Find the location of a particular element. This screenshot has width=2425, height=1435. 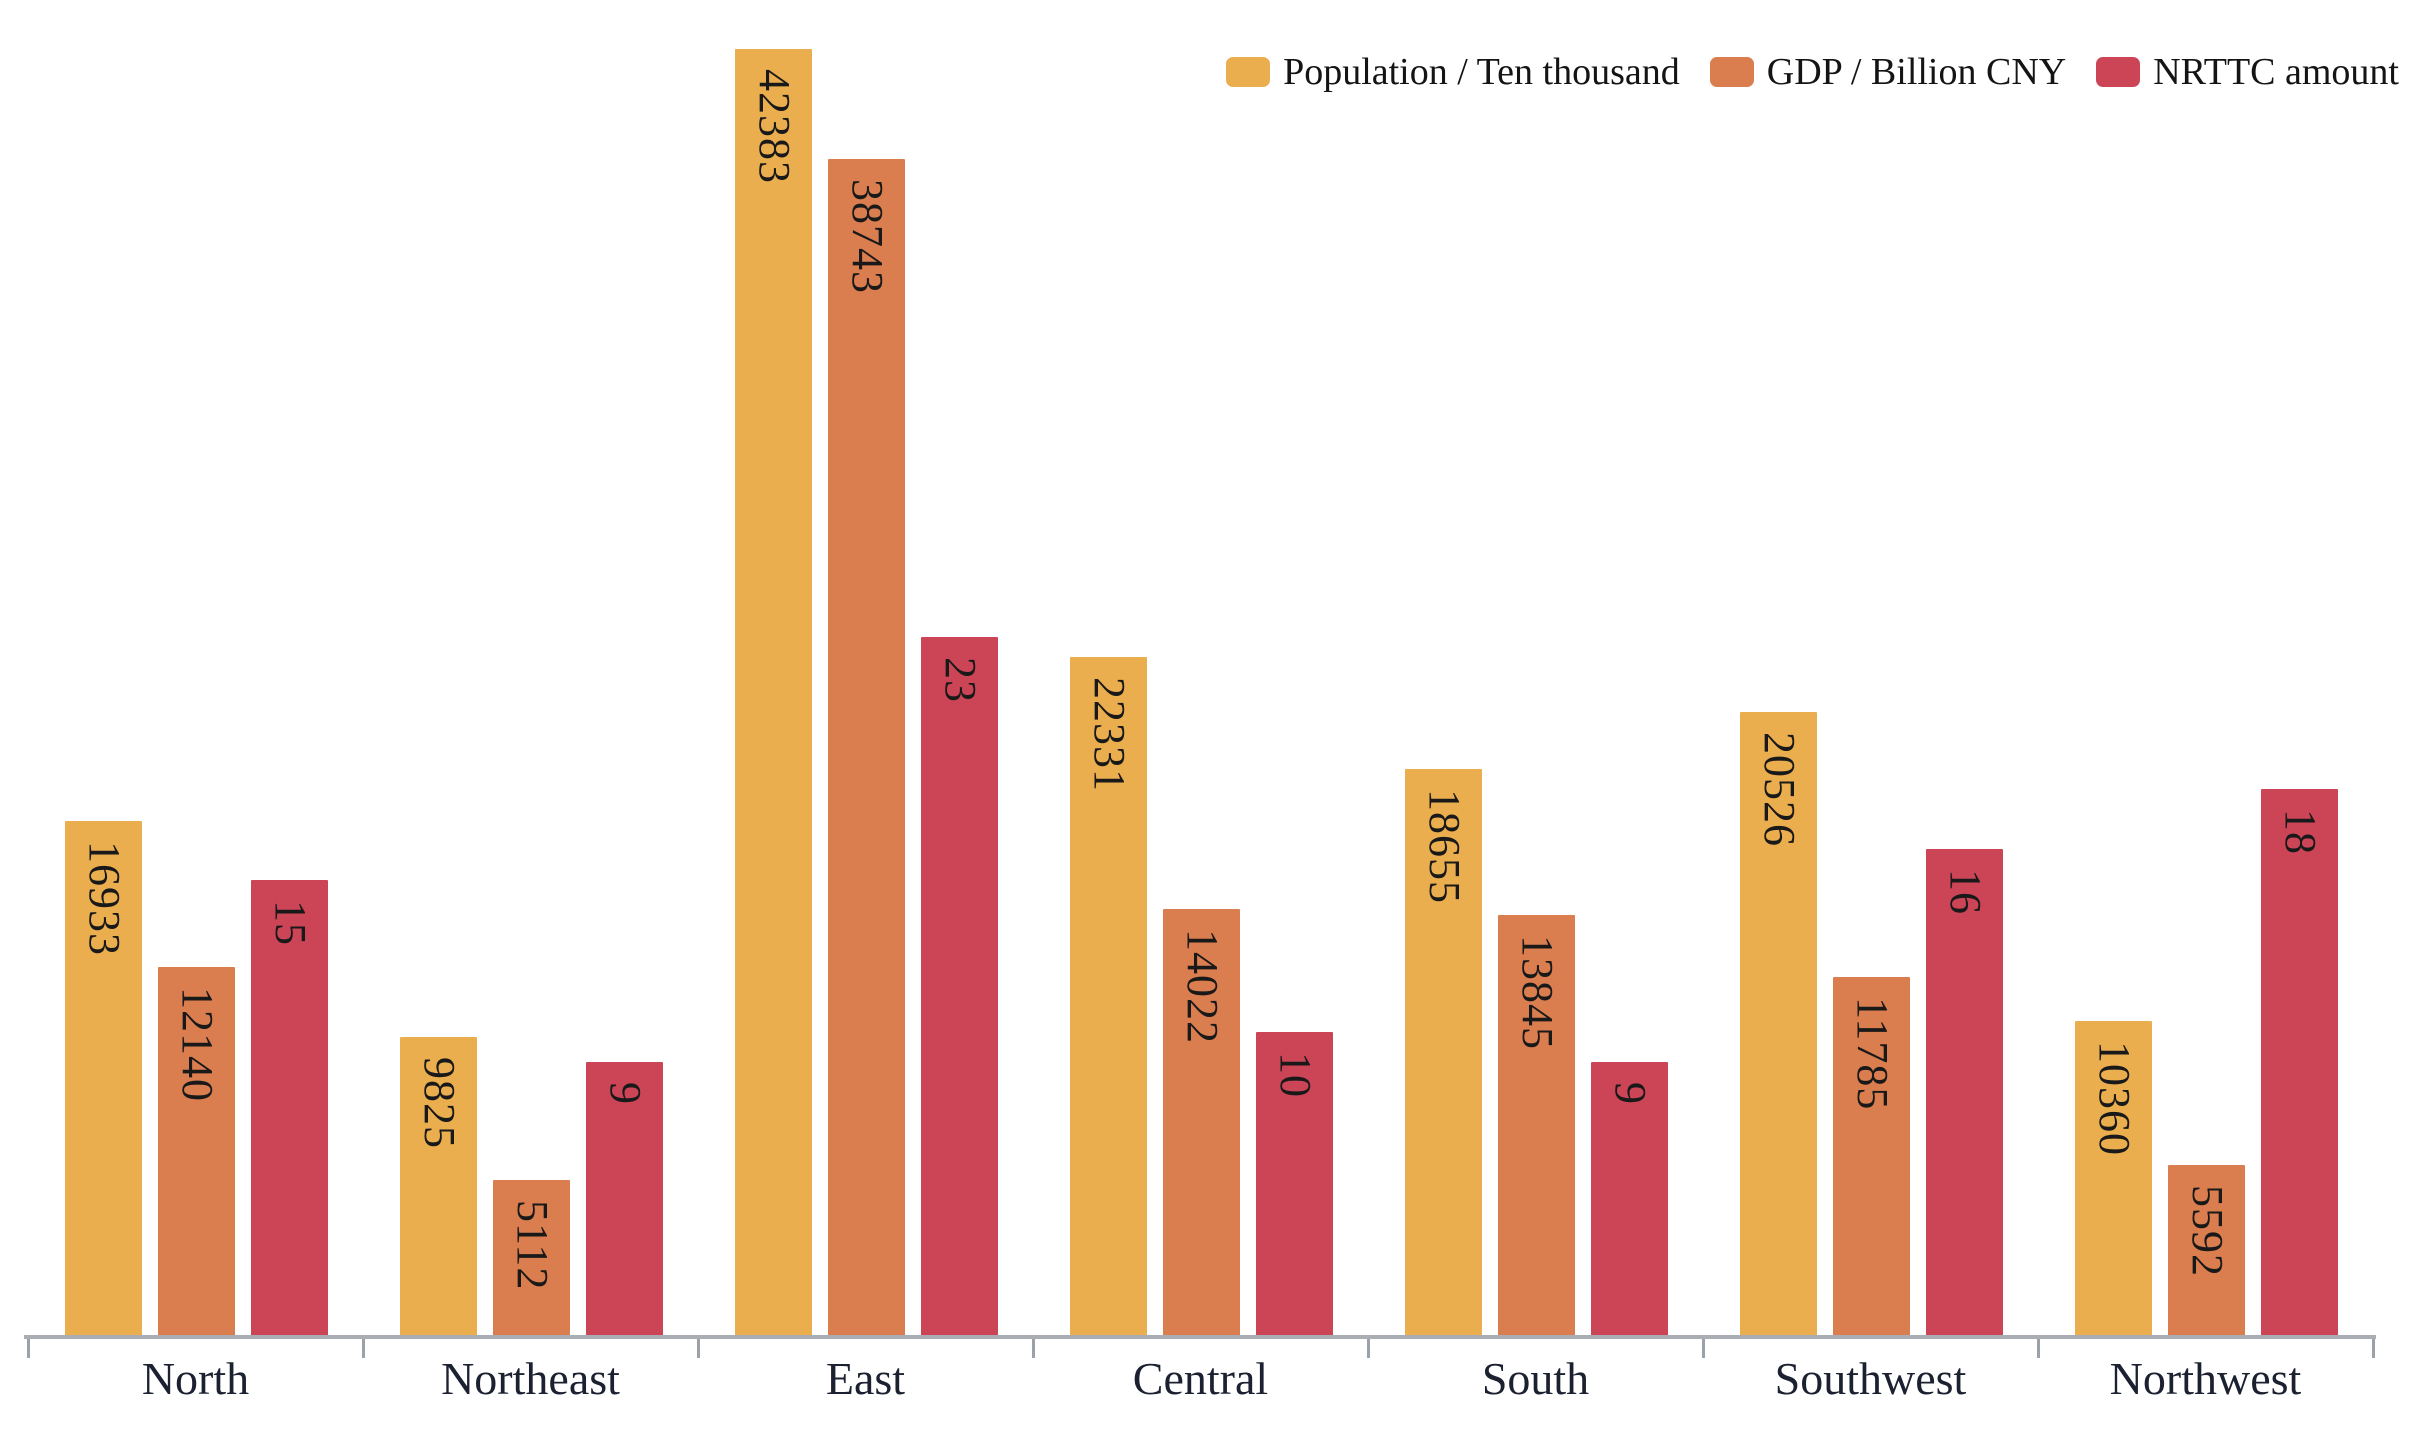

legend-item-nrttc: NRTTC amount is located at coordinates (2247, 72).